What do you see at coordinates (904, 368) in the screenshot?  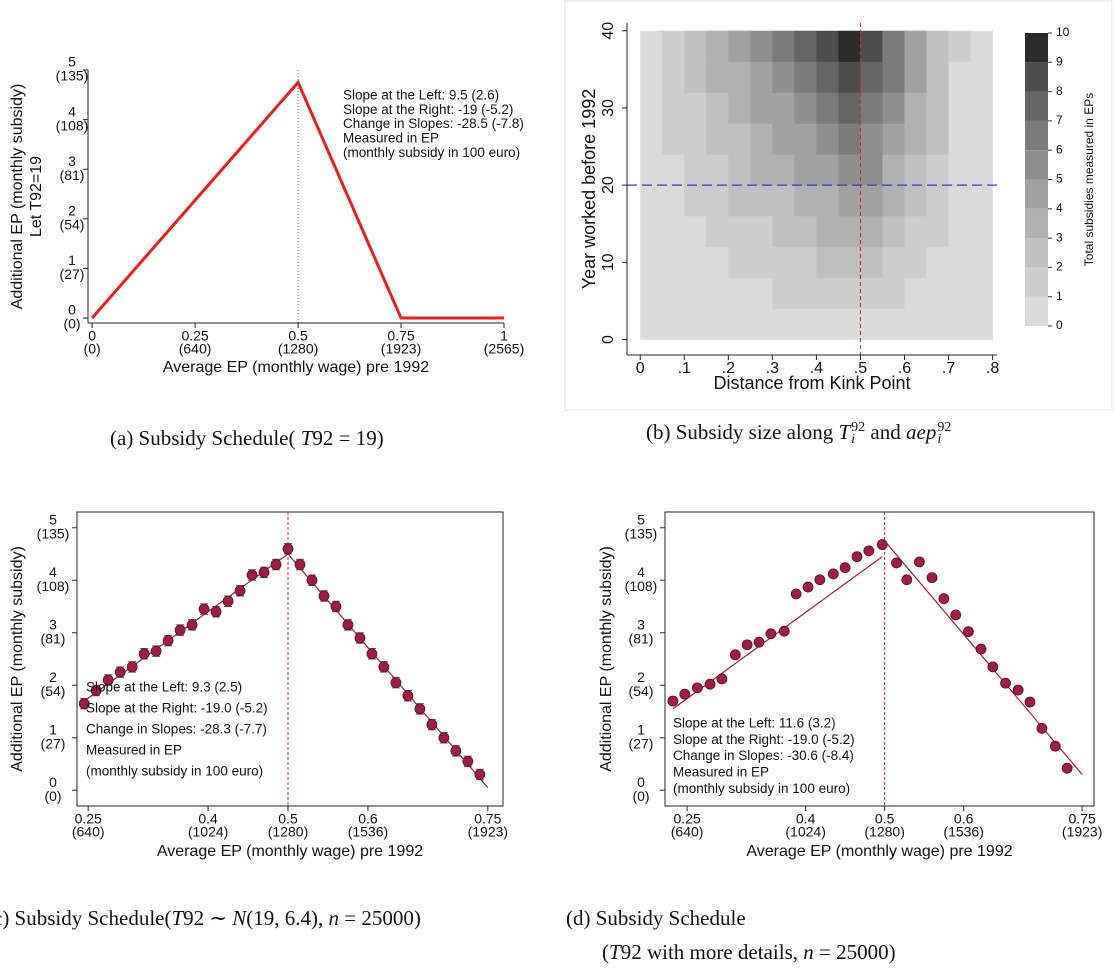 I see `x-tick-label: .6` at bounding box center [904, 368].